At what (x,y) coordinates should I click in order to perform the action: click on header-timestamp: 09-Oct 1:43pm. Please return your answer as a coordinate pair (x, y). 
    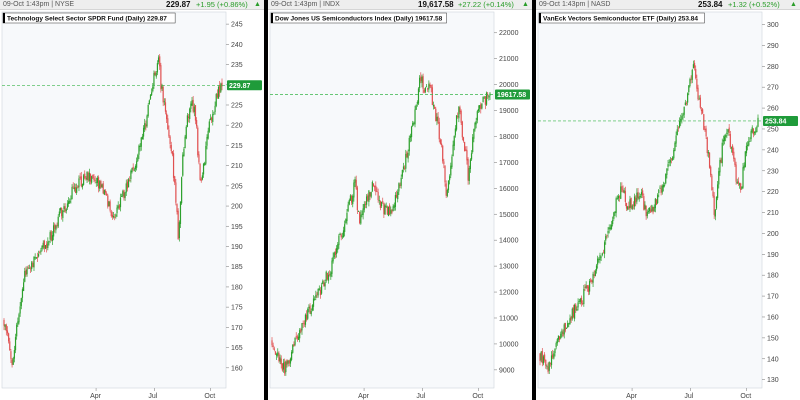
    Looking at the image, I should click on (562, 4).